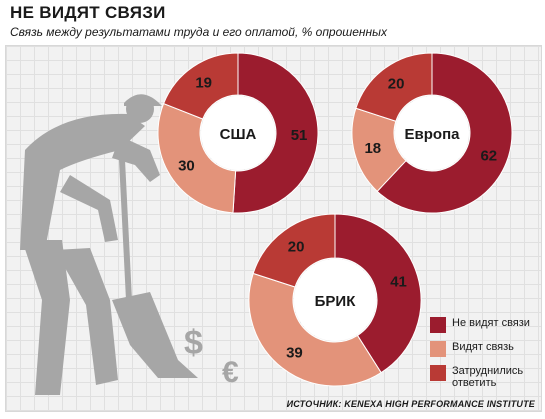 The height and width of the screenshot is (419, 545). I want to click on value-label-2-1: 39, so click(294, 352).